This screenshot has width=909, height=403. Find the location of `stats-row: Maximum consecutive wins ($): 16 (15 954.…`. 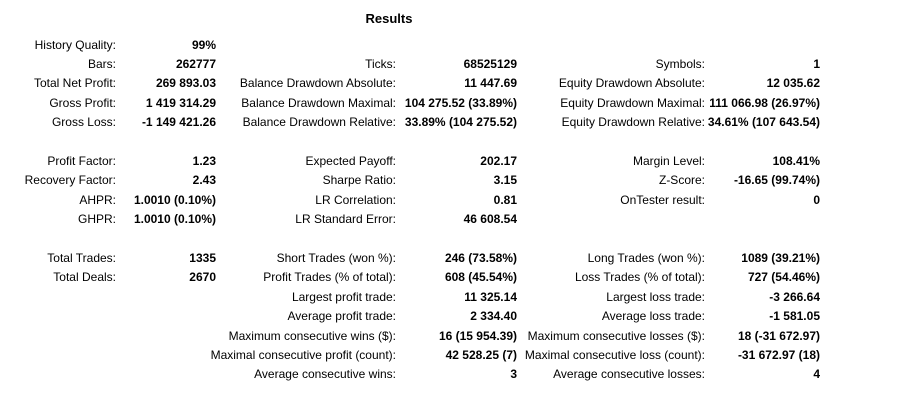

stats-row: Maximum consecutive wins ($): 16 (15 954.… is located at coordinates (454, 335).